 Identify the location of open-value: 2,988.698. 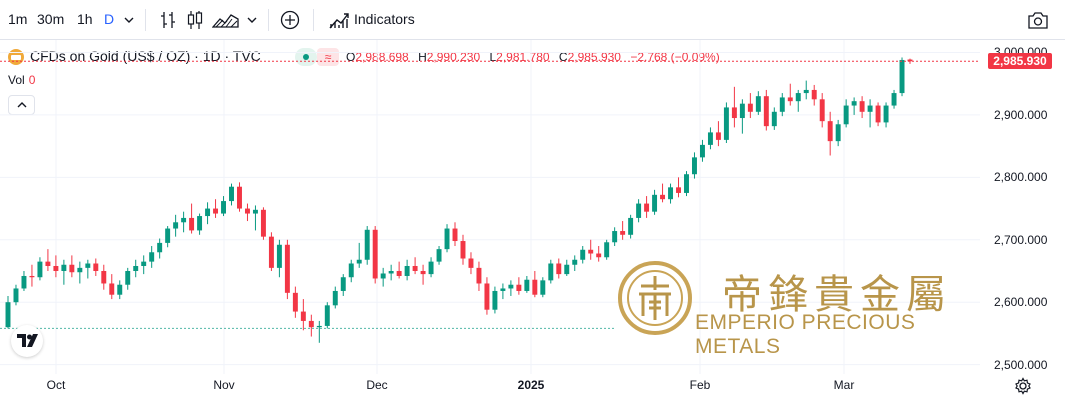
(382, 57).